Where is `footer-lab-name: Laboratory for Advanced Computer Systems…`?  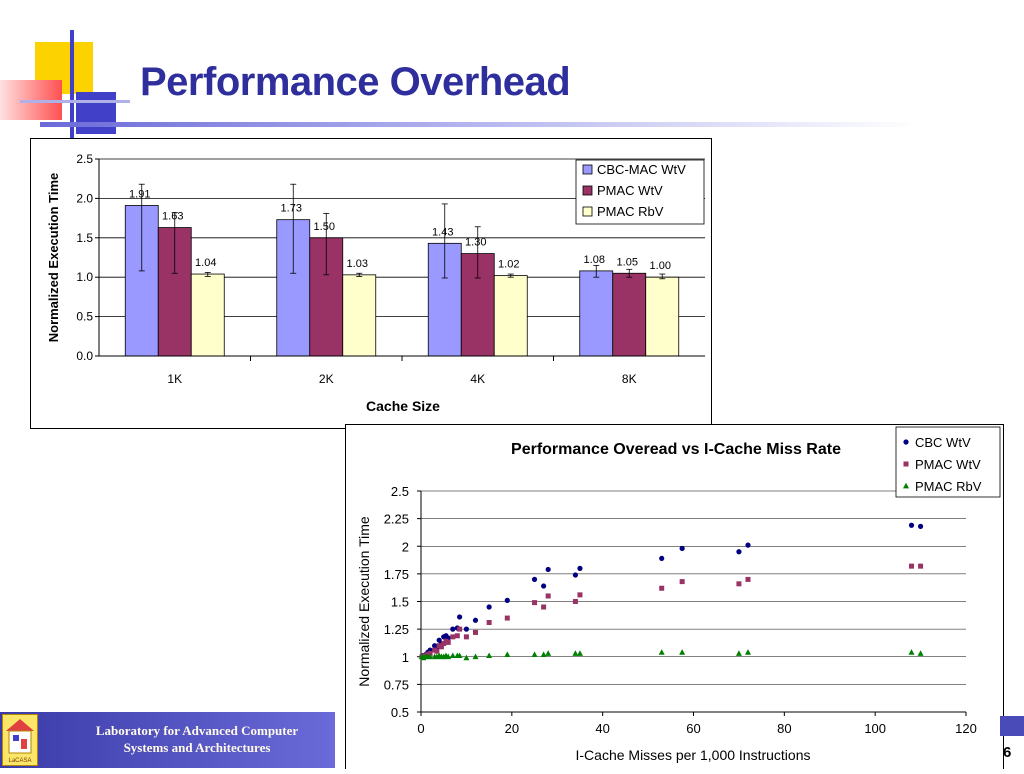 footer-lab-name: Laboratory for Advanced Computer Systems… is located at coordinates (197, 739).